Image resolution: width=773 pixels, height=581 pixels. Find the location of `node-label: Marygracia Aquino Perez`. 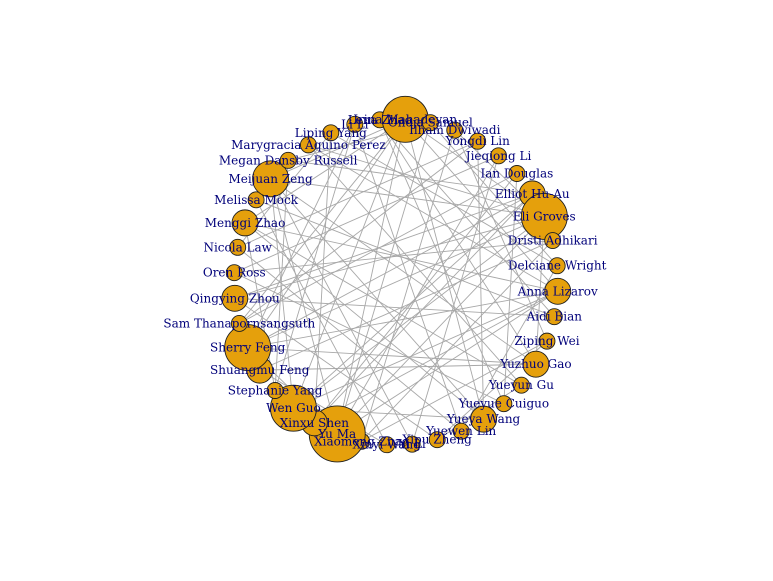

node-label: Marygracia Aquino Perez is located at coordinates (308, 145).